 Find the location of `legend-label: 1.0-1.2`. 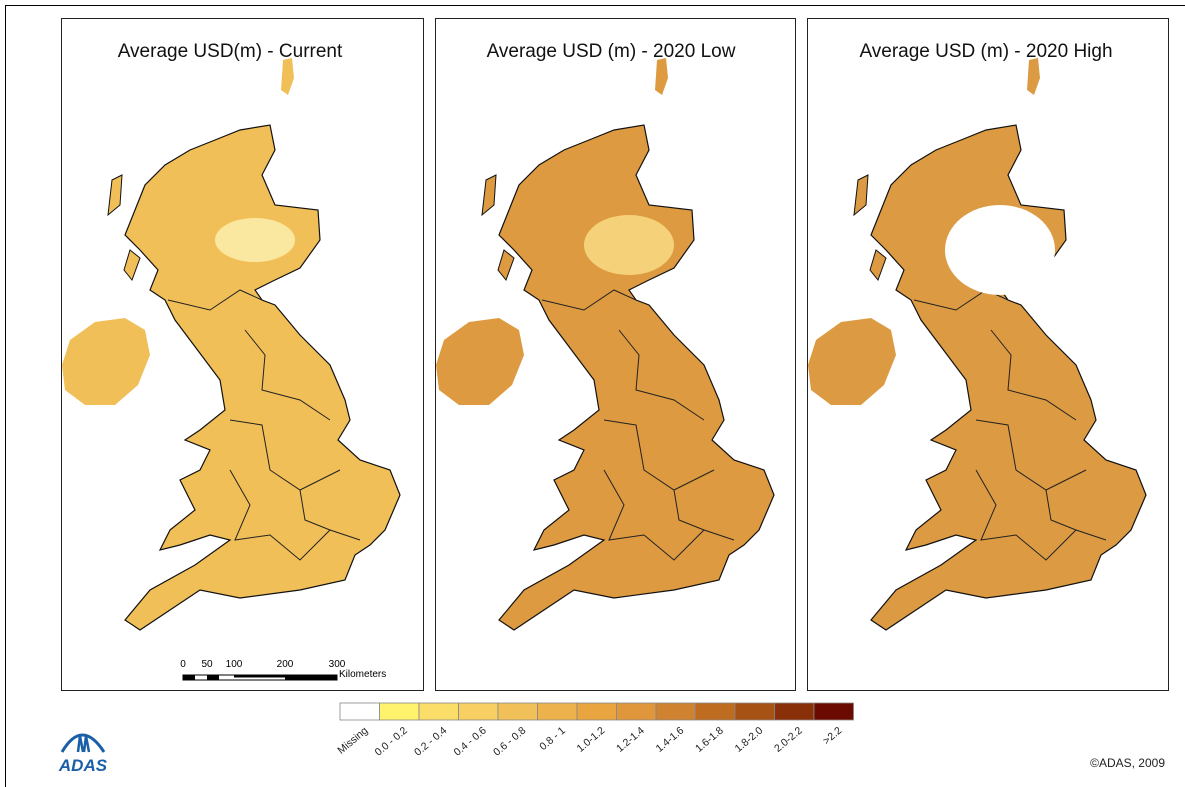

legend-label: 1.0-1.2 is located at coordinates (591, 740).